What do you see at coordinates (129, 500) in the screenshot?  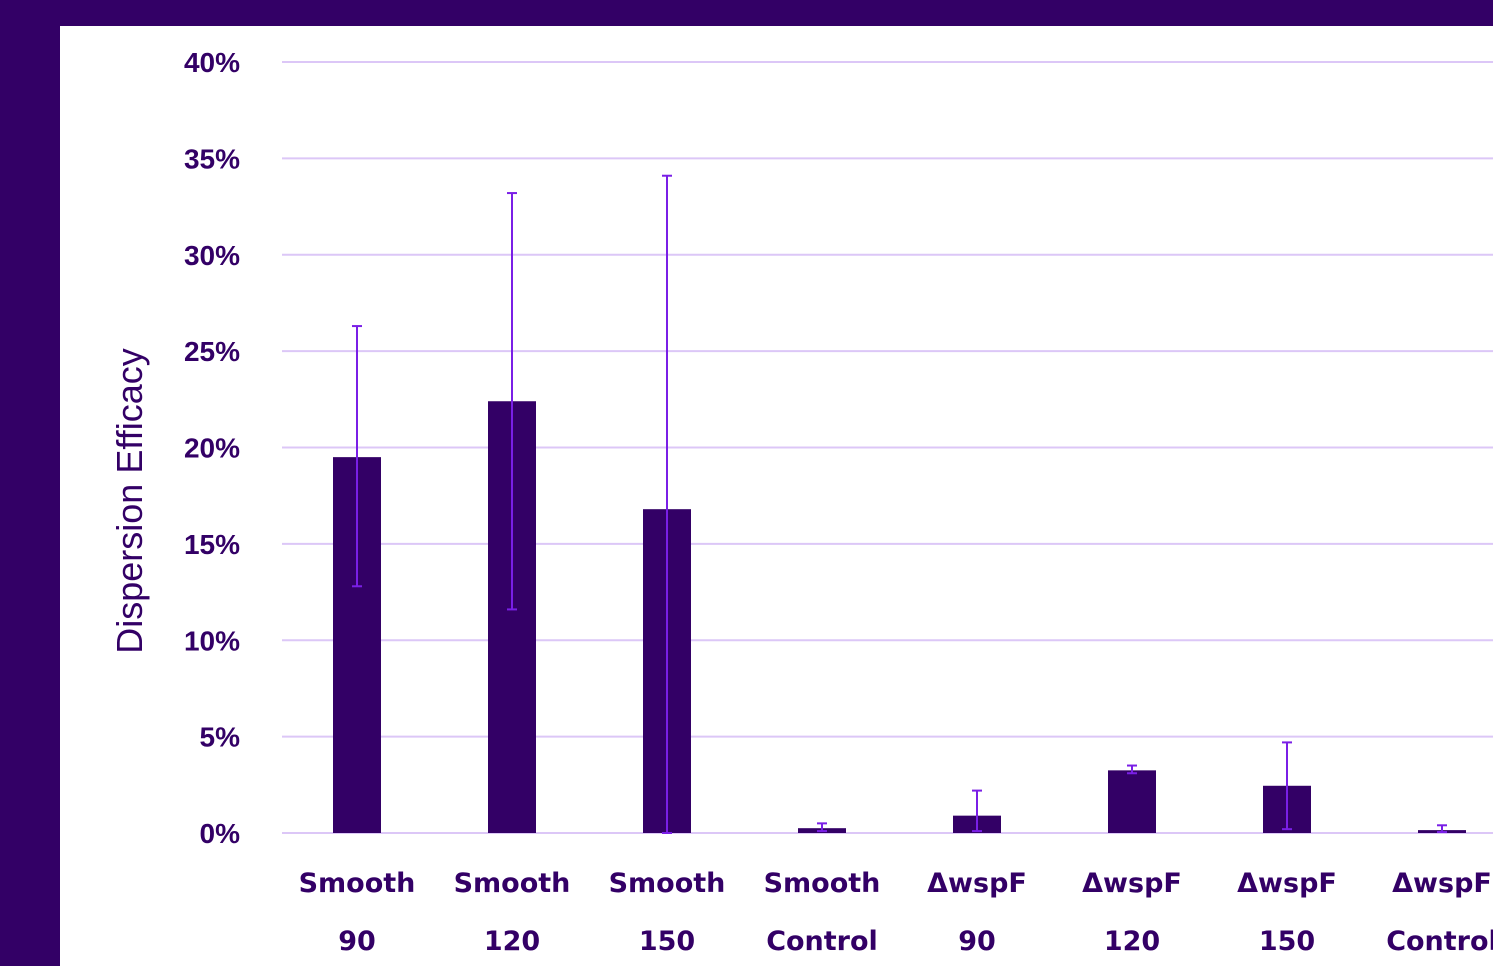 I see `y-axis-title: Dispersion Efficacy` at bounding box center [129, 500].